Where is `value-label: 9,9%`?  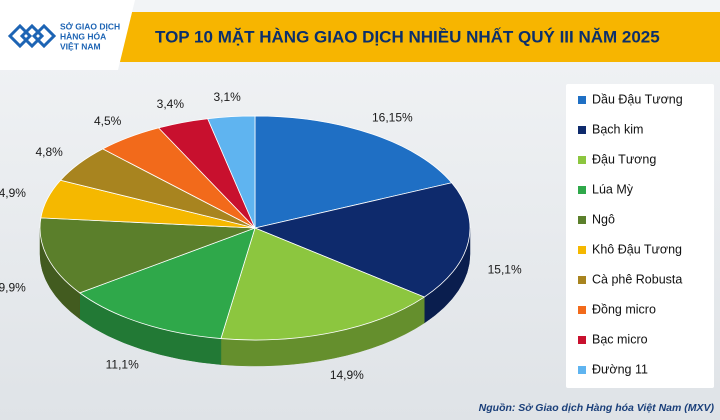
value-label: 9,9% is located at coordinates (13, 287).